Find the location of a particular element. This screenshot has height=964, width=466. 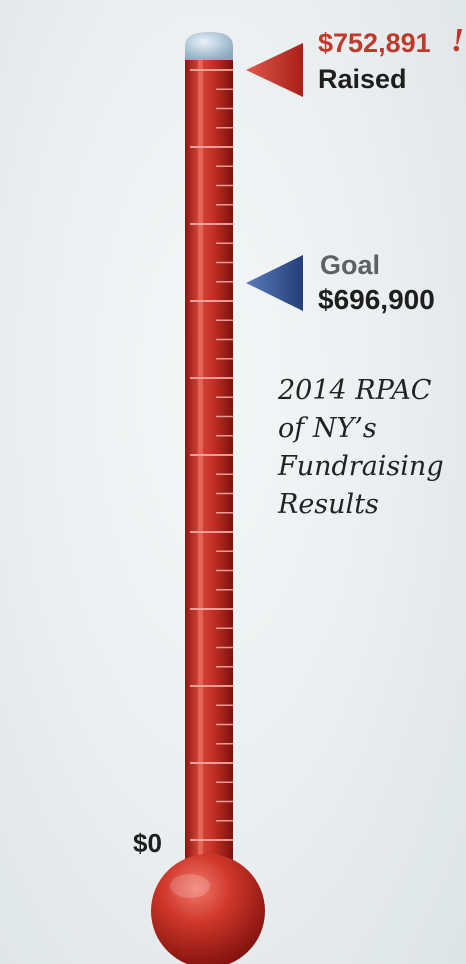

thermometer-bulb is located at coordinates (208, 909).